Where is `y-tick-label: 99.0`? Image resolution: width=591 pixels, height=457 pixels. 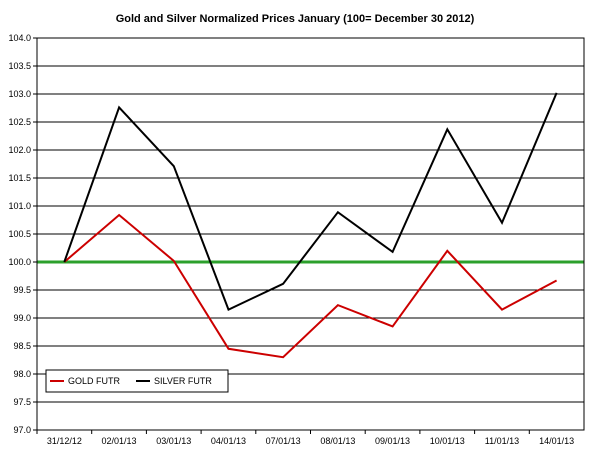
y-tick-label: 99.0 is located at coordinates (22, 318).